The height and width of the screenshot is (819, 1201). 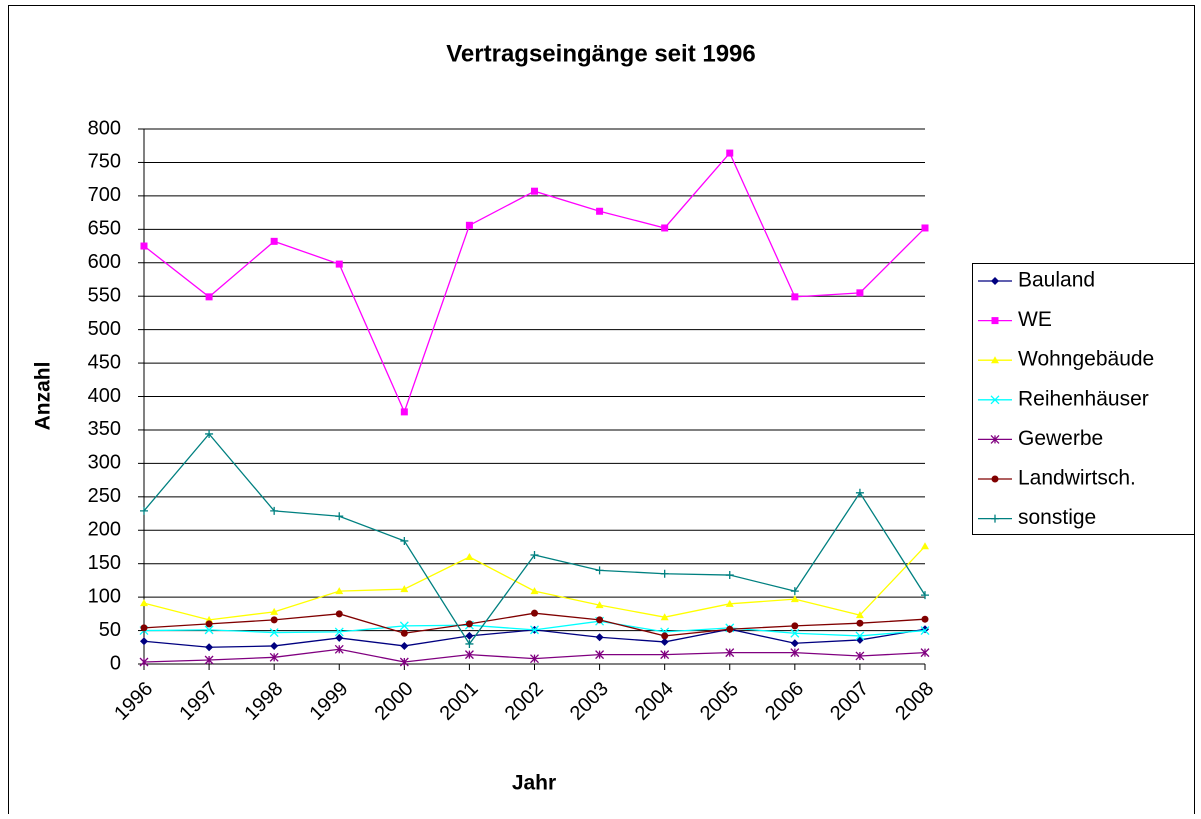 I want to click on y-tick-label: 50, so click(x=110, y=630).